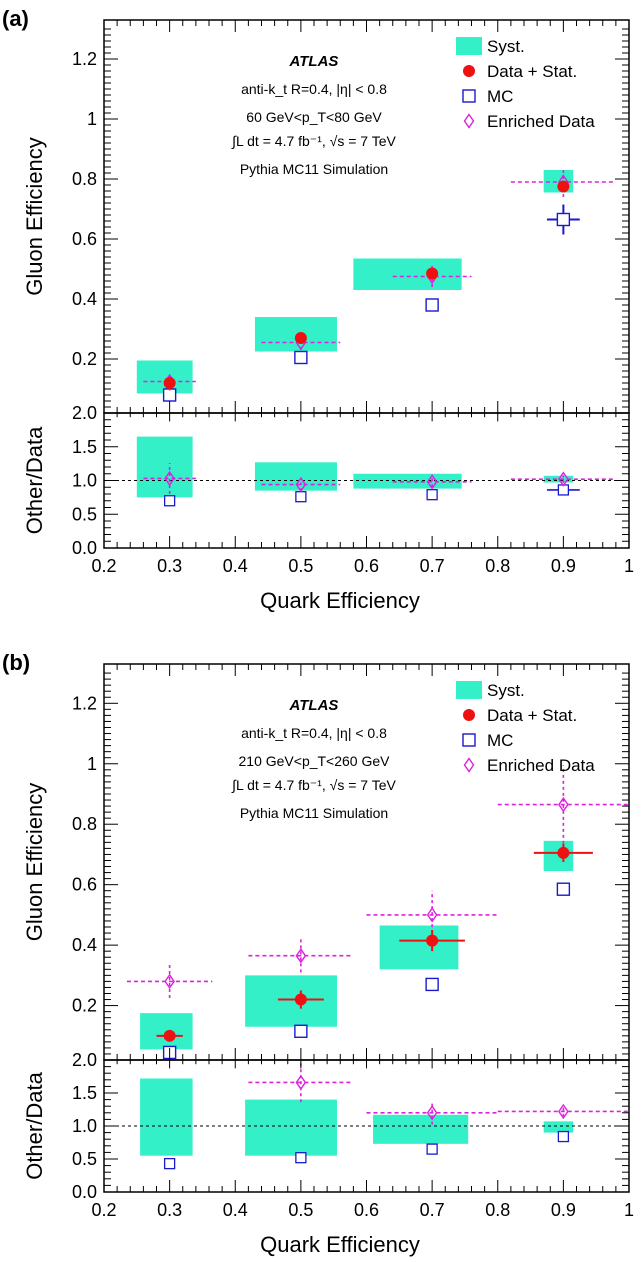  What do you see at coordinates (84, 885) in the screenshot?
I see `y-tick-label: 0.6` at bounding box center [84, 885].